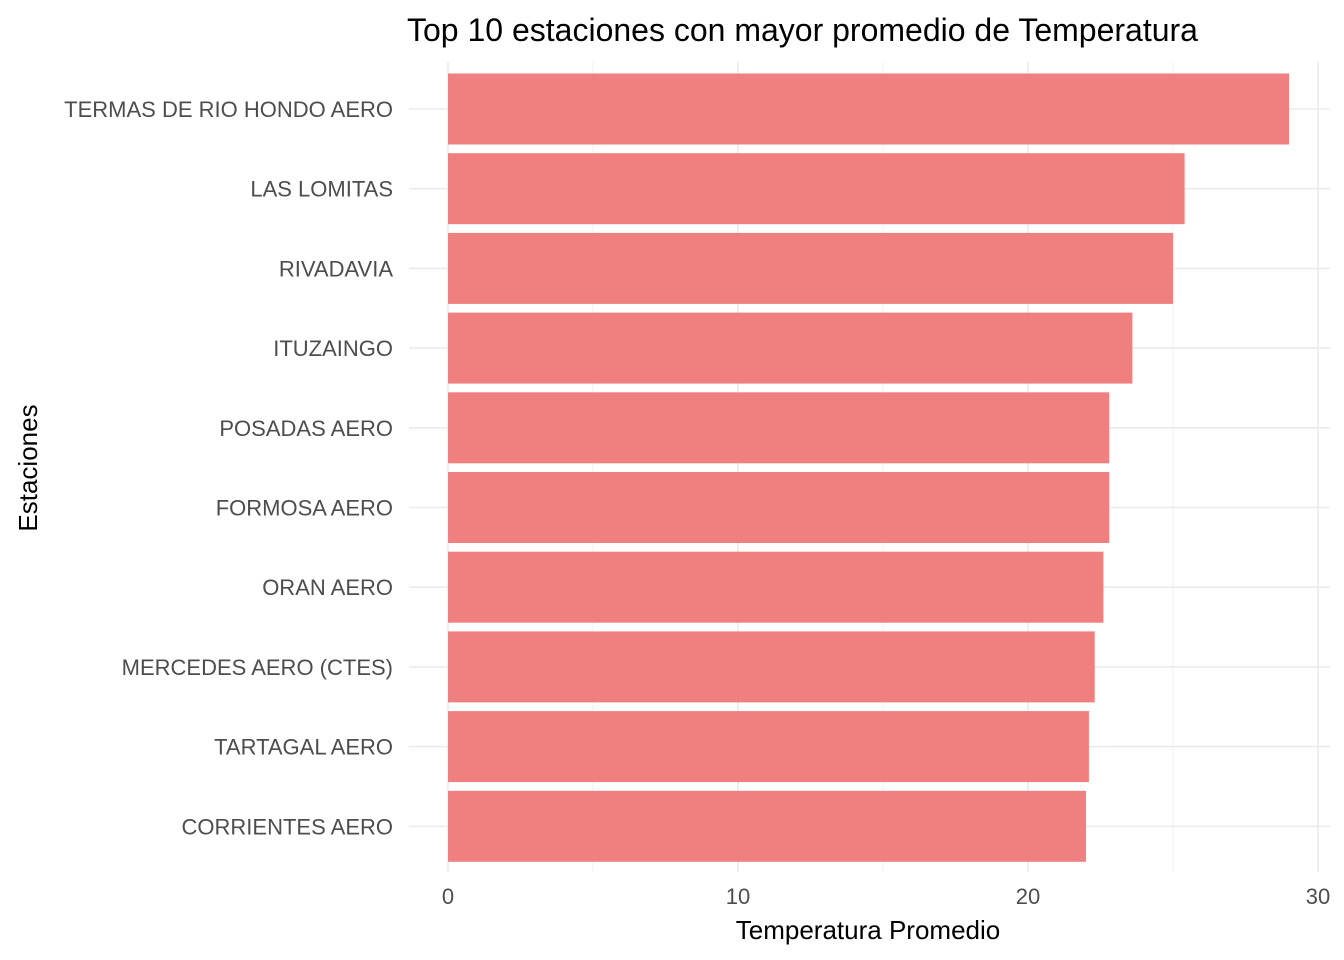  What do you see at coordinates (868, 930) in the screenshot?
I see `x-axis-title: Temperatura Promedio` at bounding box center [868, 930].